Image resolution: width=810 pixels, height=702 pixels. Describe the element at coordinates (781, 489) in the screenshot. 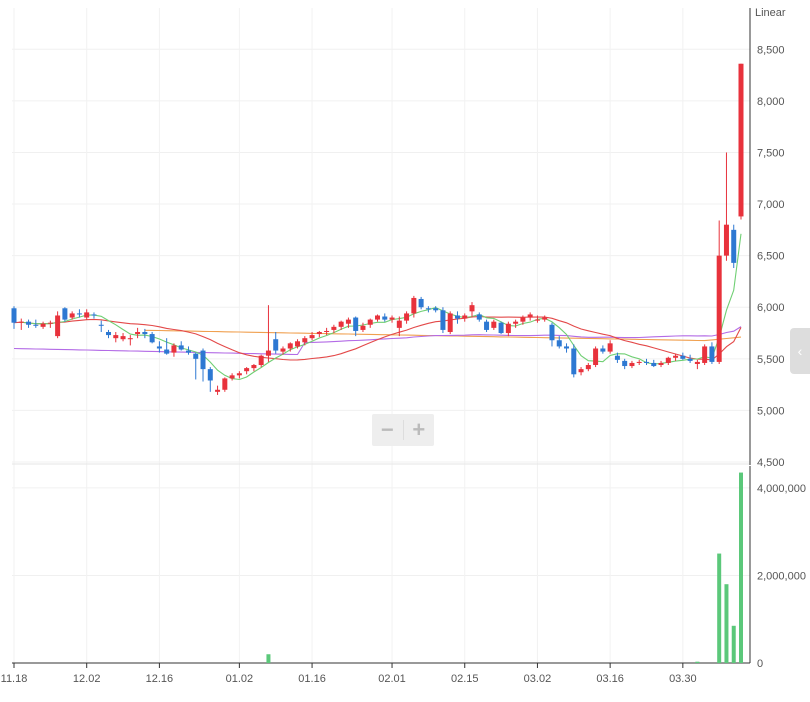

I see `volume-tick-label: 4,000,000` at that location.